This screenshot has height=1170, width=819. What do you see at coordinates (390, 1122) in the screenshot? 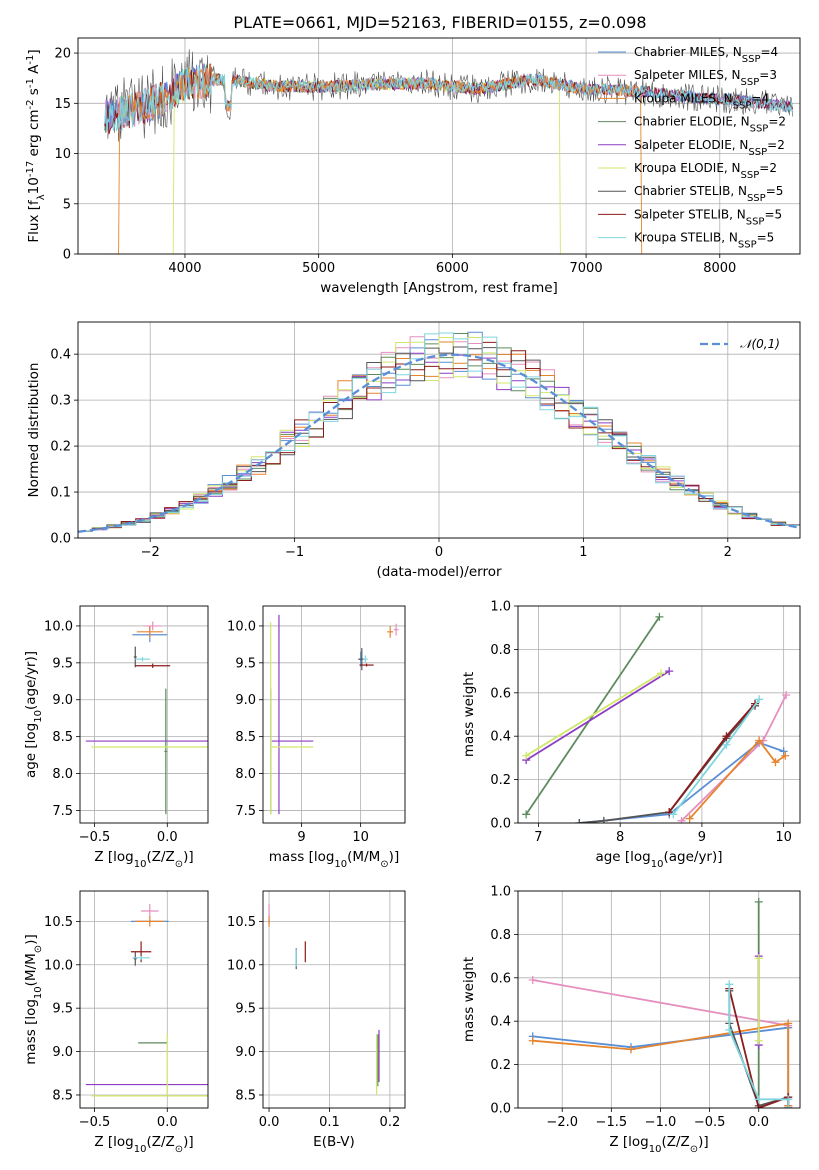
I see `x-tick-label: 0.2` at bounding box center [390, 1122].